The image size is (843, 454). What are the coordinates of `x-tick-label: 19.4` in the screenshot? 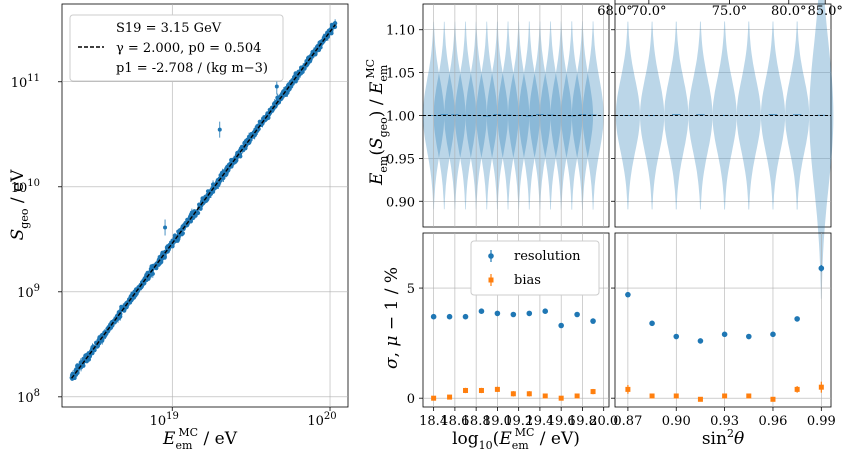 It's located at (539, 421).